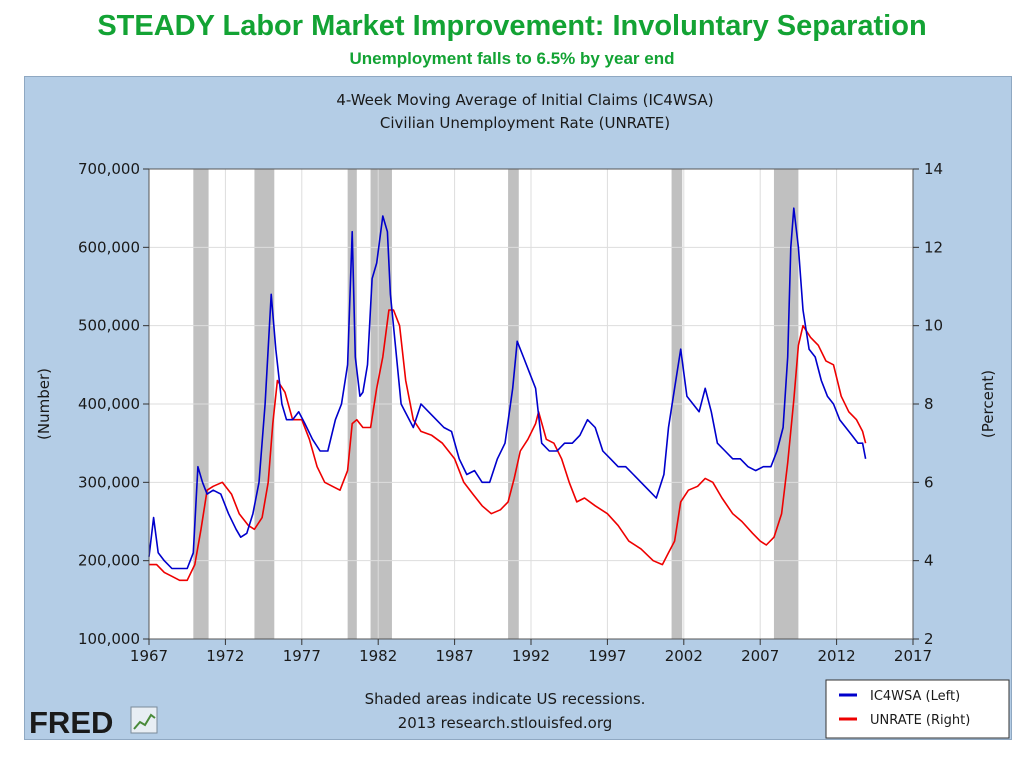 This screenshot has height=768, width=1024. What do you see at coordinates (607, 656) in the screenshot?
I see `x-tick-label-6: 1997` at bounding box center [607, 656].